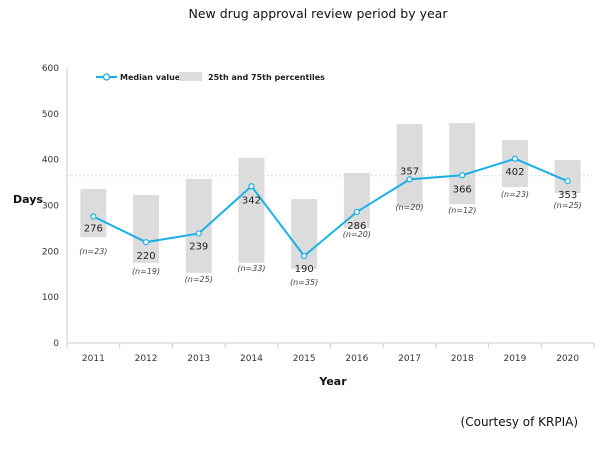 The image size is (600, 450). Describe the element at coordinates (93, 359) in the screenshot. I see `x-tick-label: 2011` at that location.